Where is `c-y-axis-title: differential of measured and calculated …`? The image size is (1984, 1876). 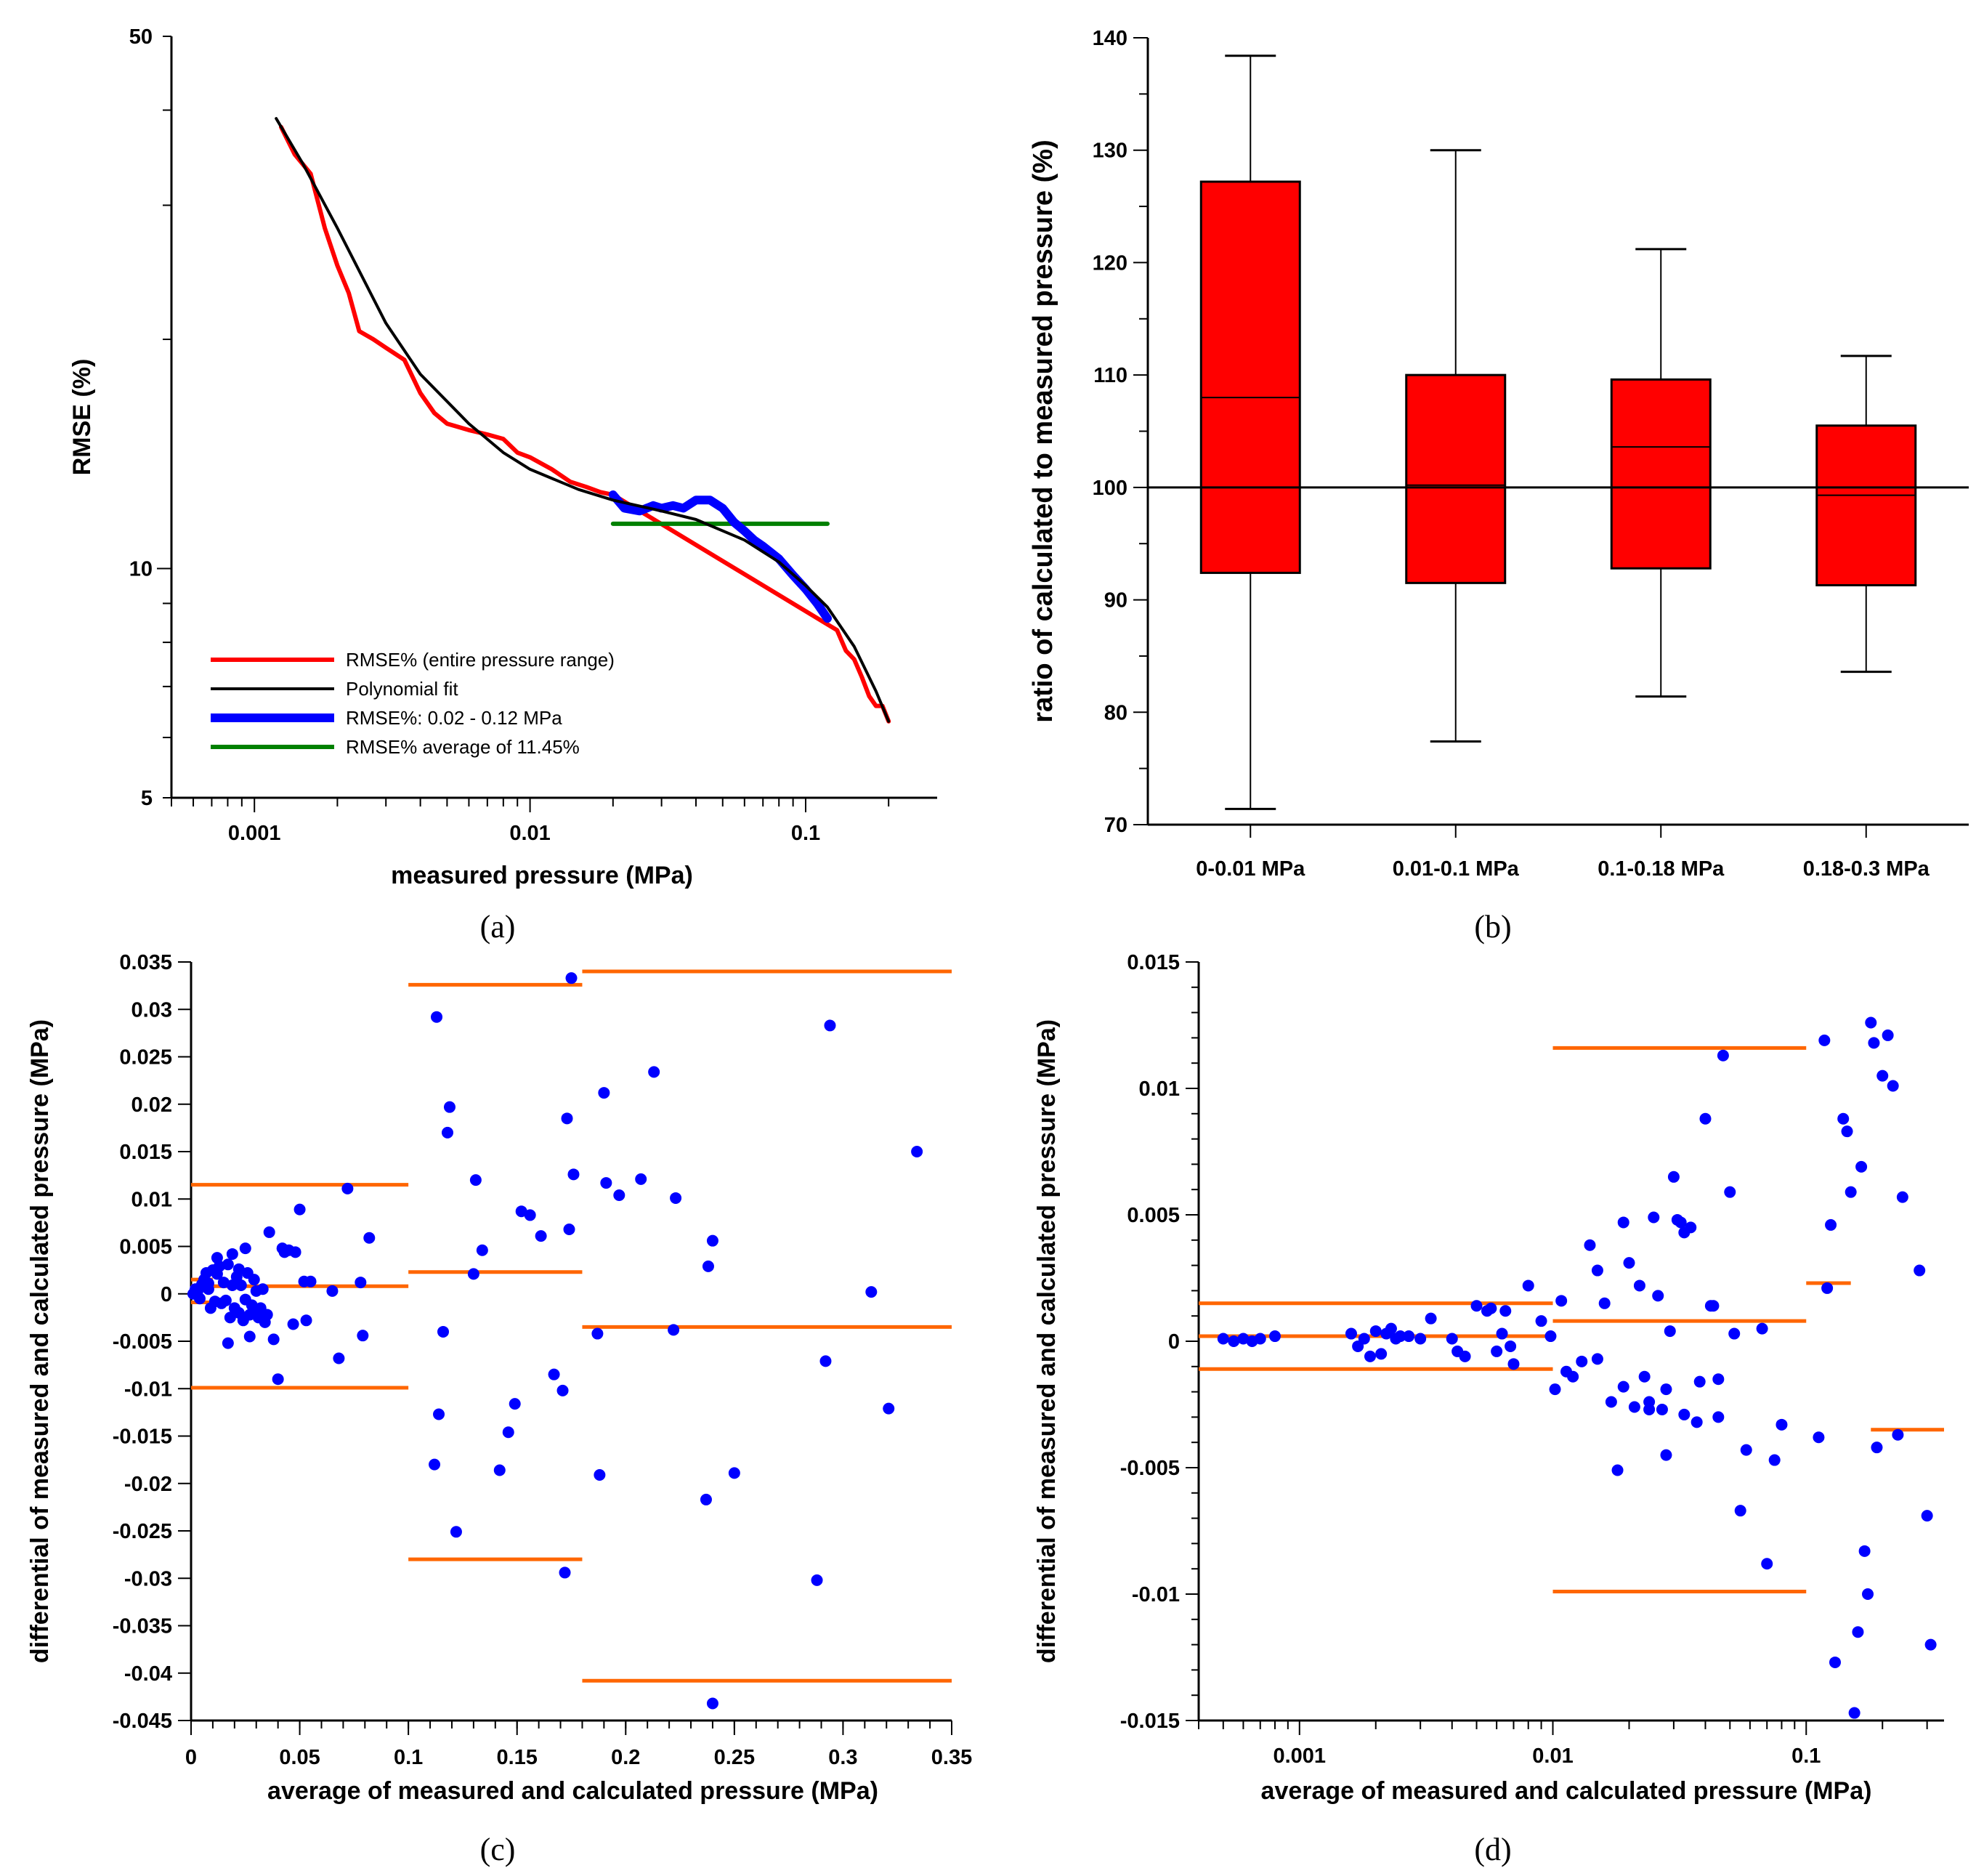 c-y-axis-title: differential of measured and calculated … is located at coordinates (40, 1341).